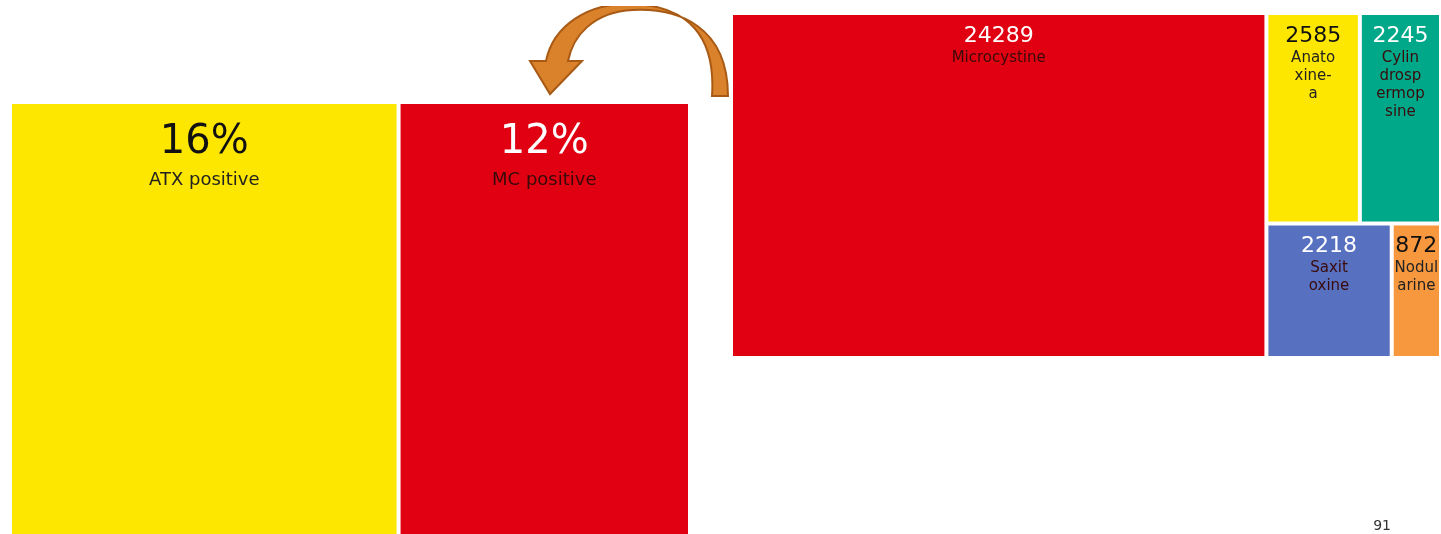  I want to click on data-label: 24289, so click(998, 34).